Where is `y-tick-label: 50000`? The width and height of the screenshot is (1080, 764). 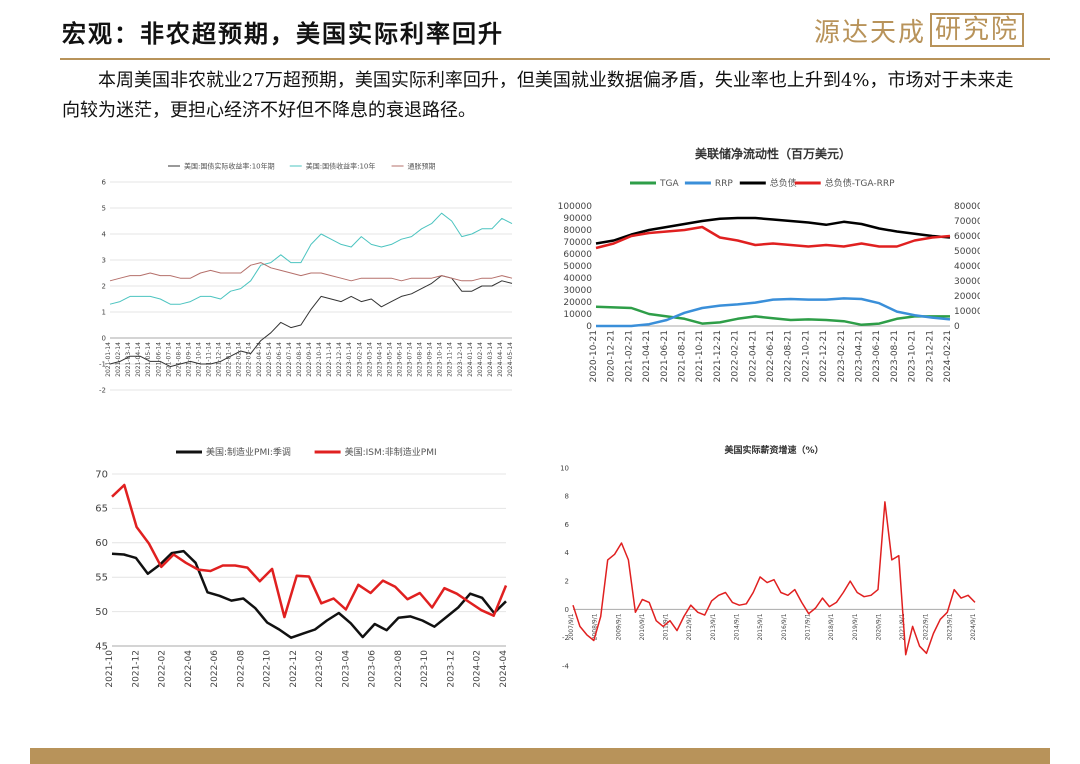
y-tick-label: 50000 is located at coordinates (577, 267).